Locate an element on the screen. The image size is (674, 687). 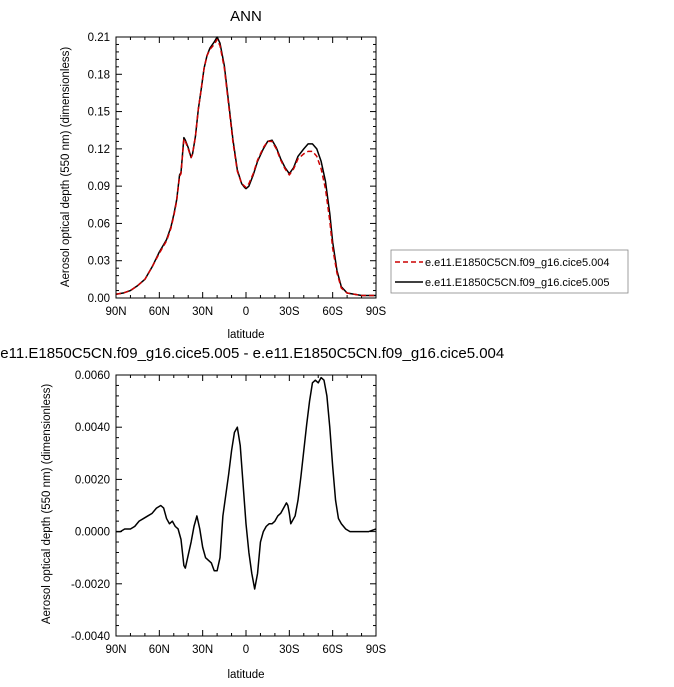
chart-top-ytick-label: 0.09 is located at coordinates (99, 187).